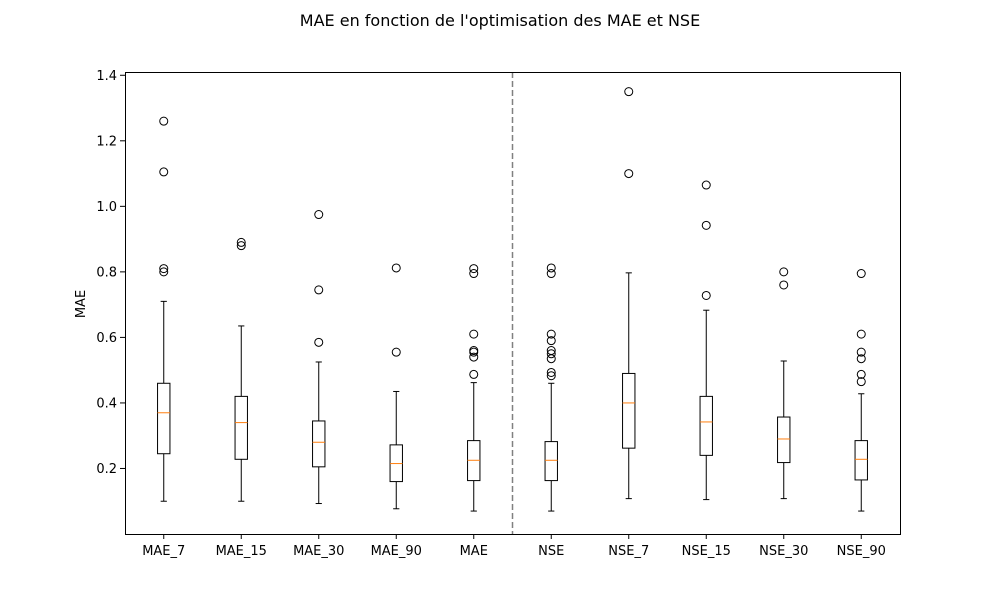 The width and height of the screenshot is (1000, 600). What do you see at coordinates (106, 403) in the screenshot?
I see `y-tick-label: 0.4` at bounding box center [106, 403].